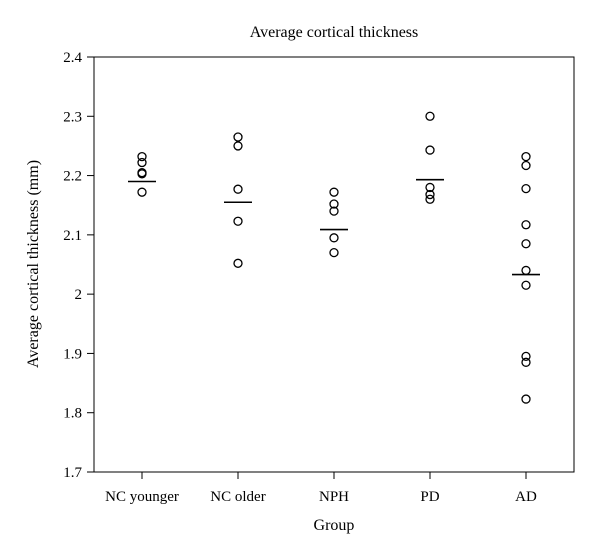  What do you see at coordinates (334, 32) in the screenshot?
I see `chart-title: Average cortical thickness` at bounding box center [334, 32].